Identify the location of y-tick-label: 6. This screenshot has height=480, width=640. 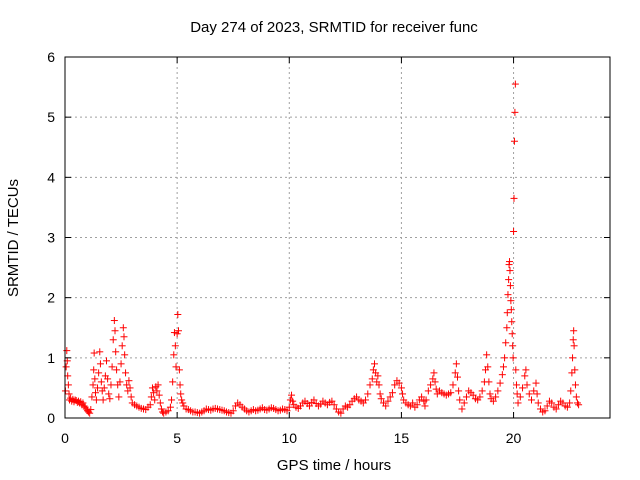
(51, 57).